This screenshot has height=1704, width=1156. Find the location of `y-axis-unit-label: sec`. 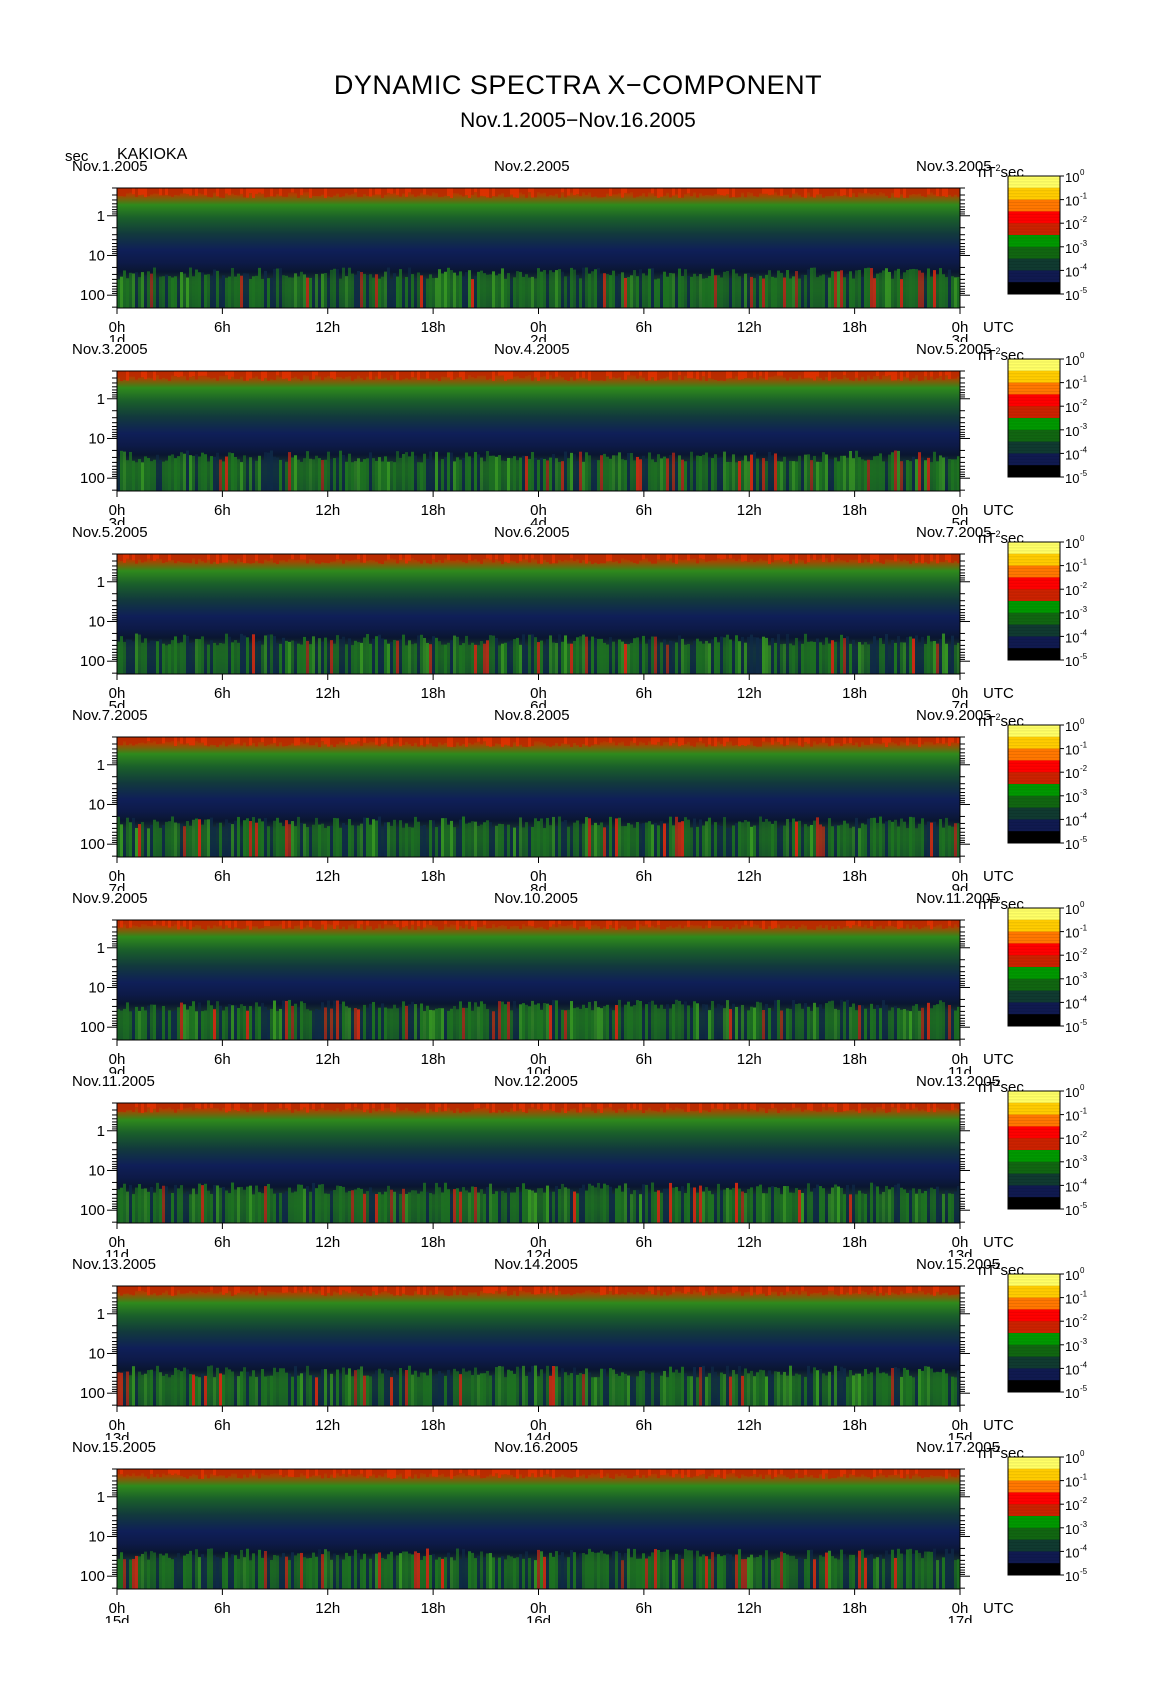

y-axis-unit-label: sec is located at coordinates (77, 156).